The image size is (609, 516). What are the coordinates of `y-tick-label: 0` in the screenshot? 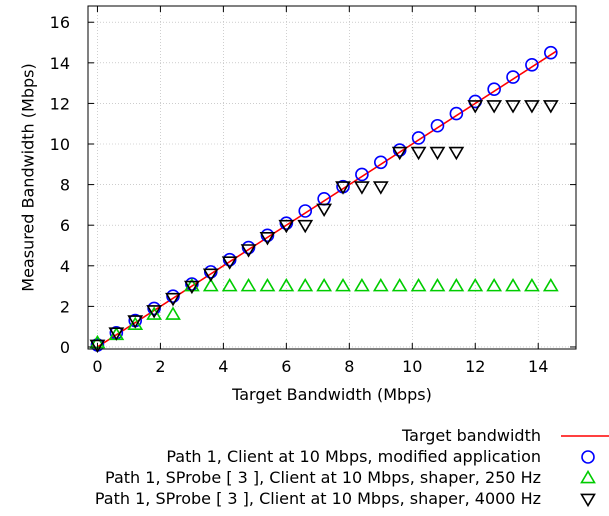 It's located at (65, 347).